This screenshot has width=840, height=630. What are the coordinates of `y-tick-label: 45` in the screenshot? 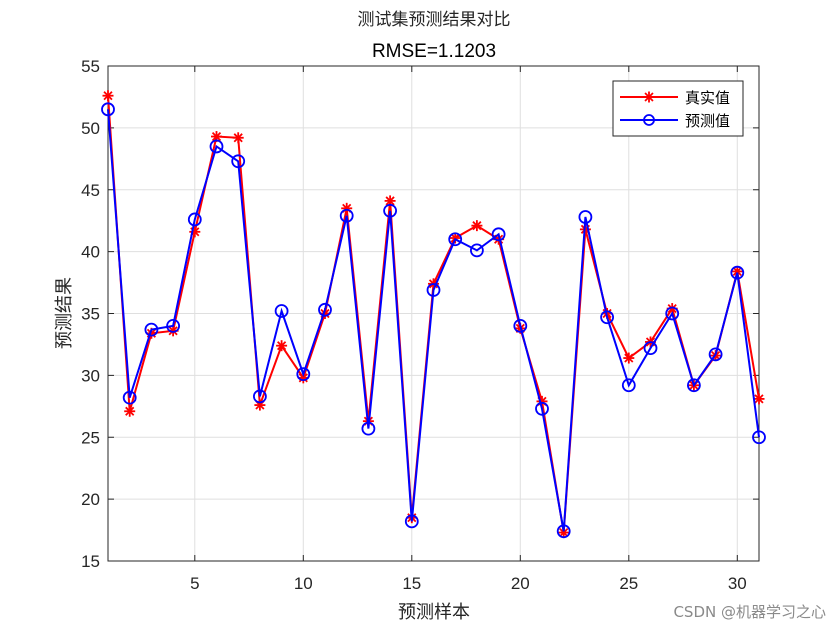 It's located at (90, 190).